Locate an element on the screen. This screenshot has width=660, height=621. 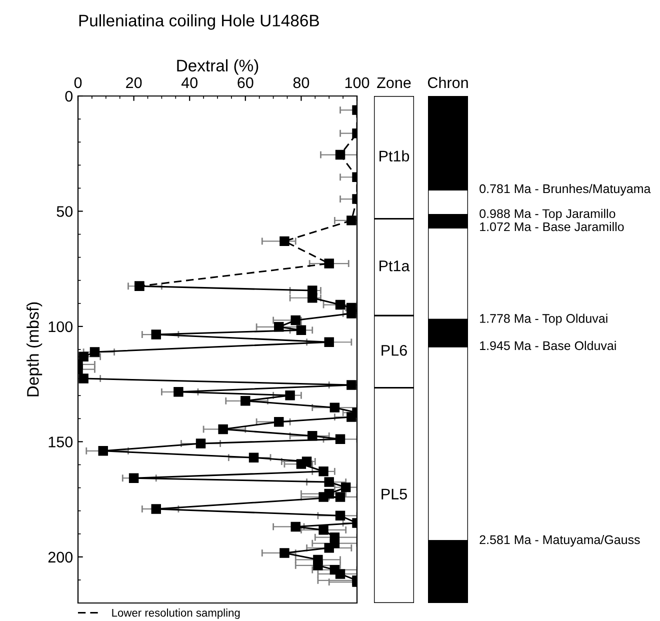
series-label: Pt1a is located at coordinates (395, 266).